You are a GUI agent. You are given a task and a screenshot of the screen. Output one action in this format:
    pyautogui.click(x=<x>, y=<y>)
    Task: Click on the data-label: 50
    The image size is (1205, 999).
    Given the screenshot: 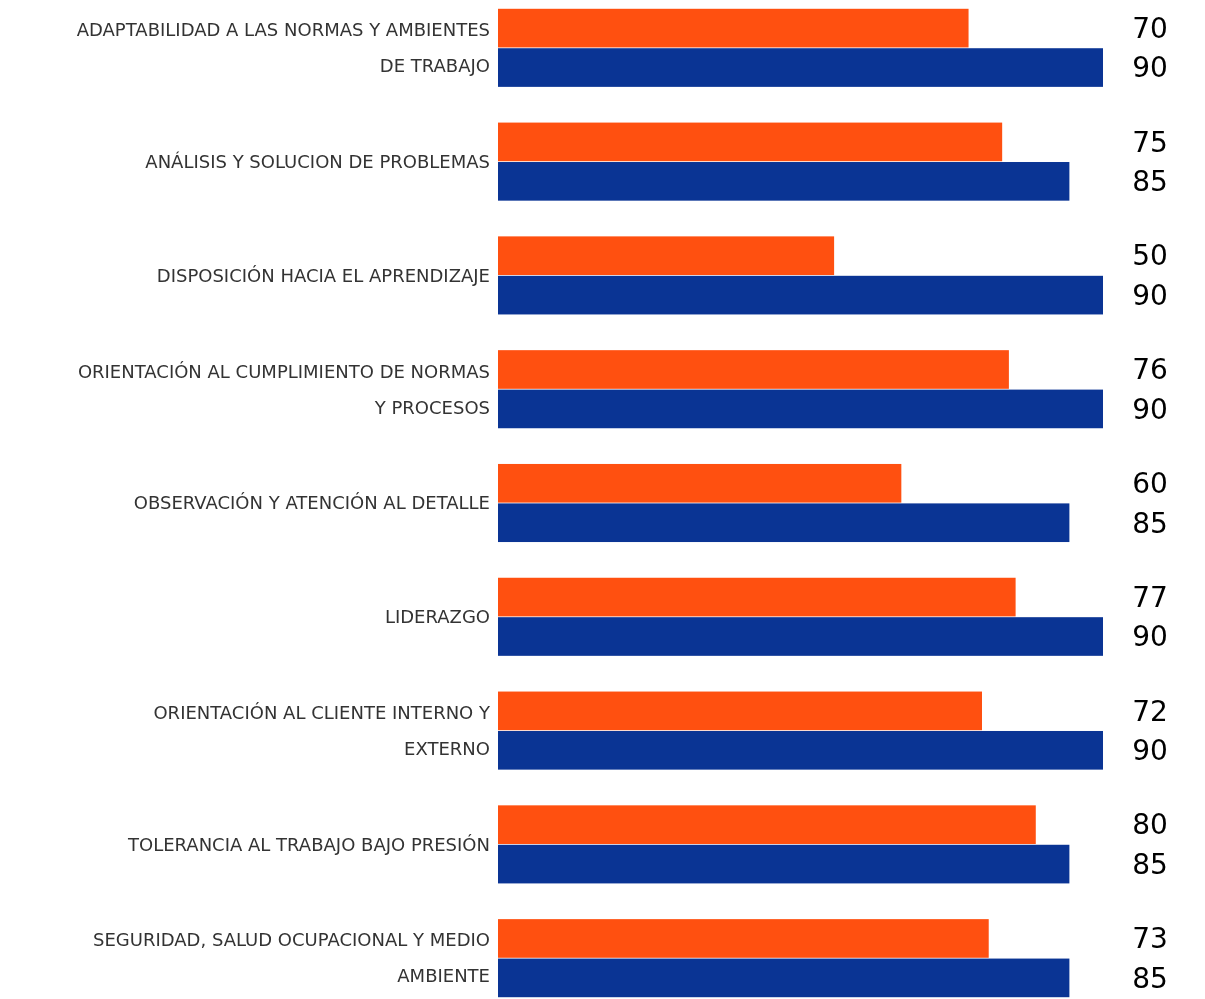 What is the action you would take?
    pyautogui.click(x=1150, y=256)
    